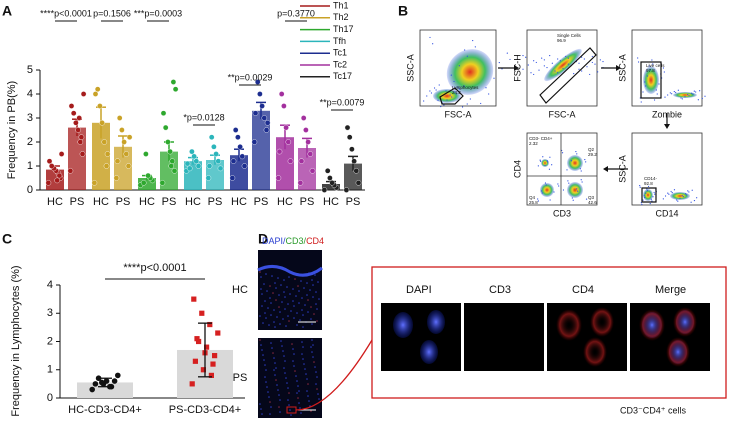 This screenshot has width=732, height=421. I want to click on tissue-image, so click(290, 378).